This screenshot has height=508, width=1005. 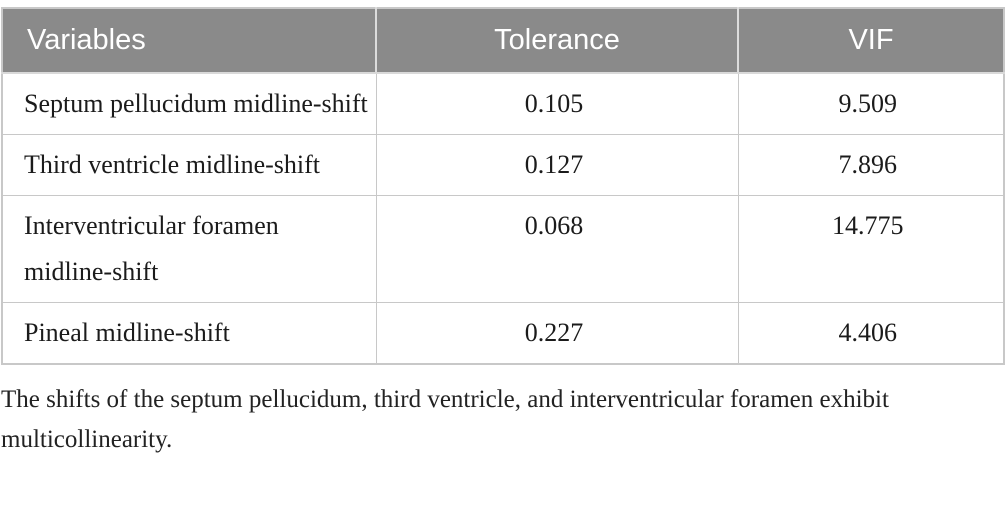 What do you see at coordinates (556, 41) in the screenshot?
I see `column-header-tolerance: Tolerance` at bounding box center [556, 41].